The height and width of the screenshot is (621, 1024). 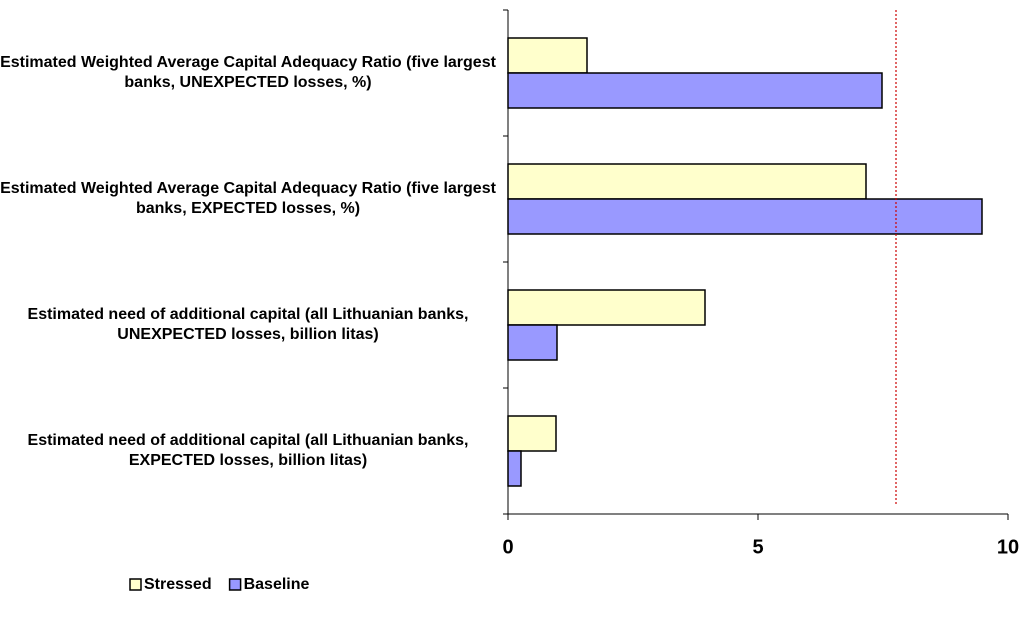 I want to click on x-tick-label: 5, so click(x=757, y=547).